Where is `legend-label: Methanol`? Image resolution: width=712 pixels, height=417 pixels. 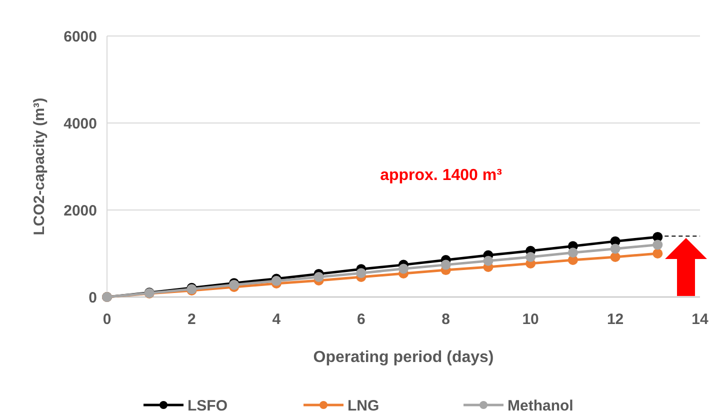 legend-label: Methanol is located at coordinates (541, 405).